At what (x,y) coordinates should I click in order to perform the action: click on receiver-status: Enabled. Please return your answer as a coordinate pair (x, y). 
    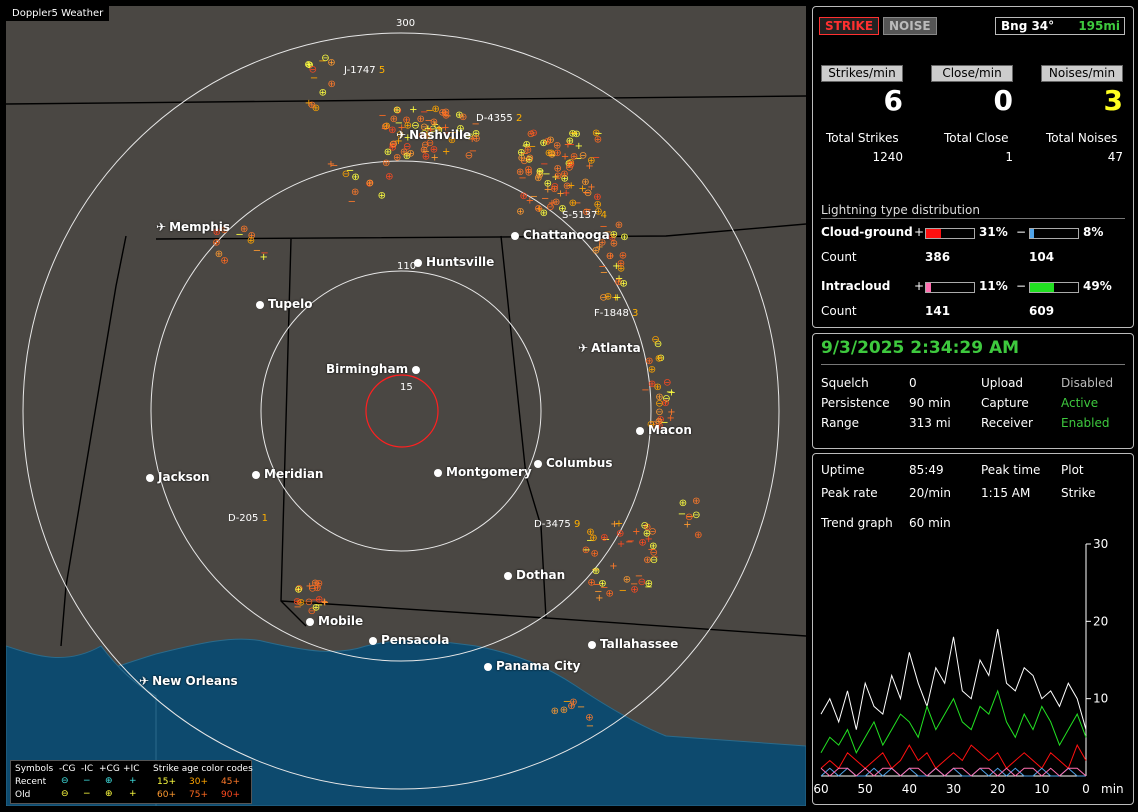
    Looking at the image, I should click on (1085, 423).